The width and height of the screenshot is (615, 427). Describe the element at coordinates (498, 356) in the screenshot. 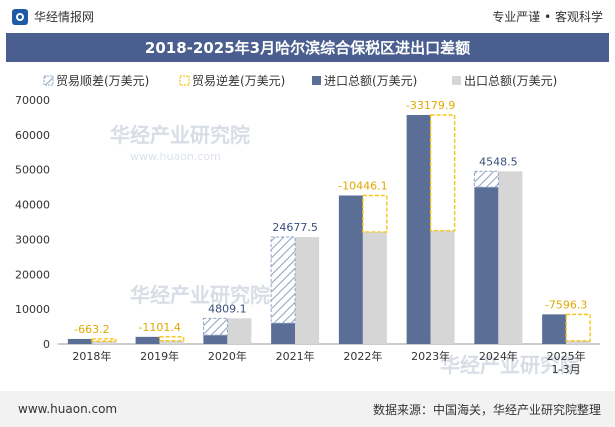

I see `x-tick-label: 2024年` at that location.